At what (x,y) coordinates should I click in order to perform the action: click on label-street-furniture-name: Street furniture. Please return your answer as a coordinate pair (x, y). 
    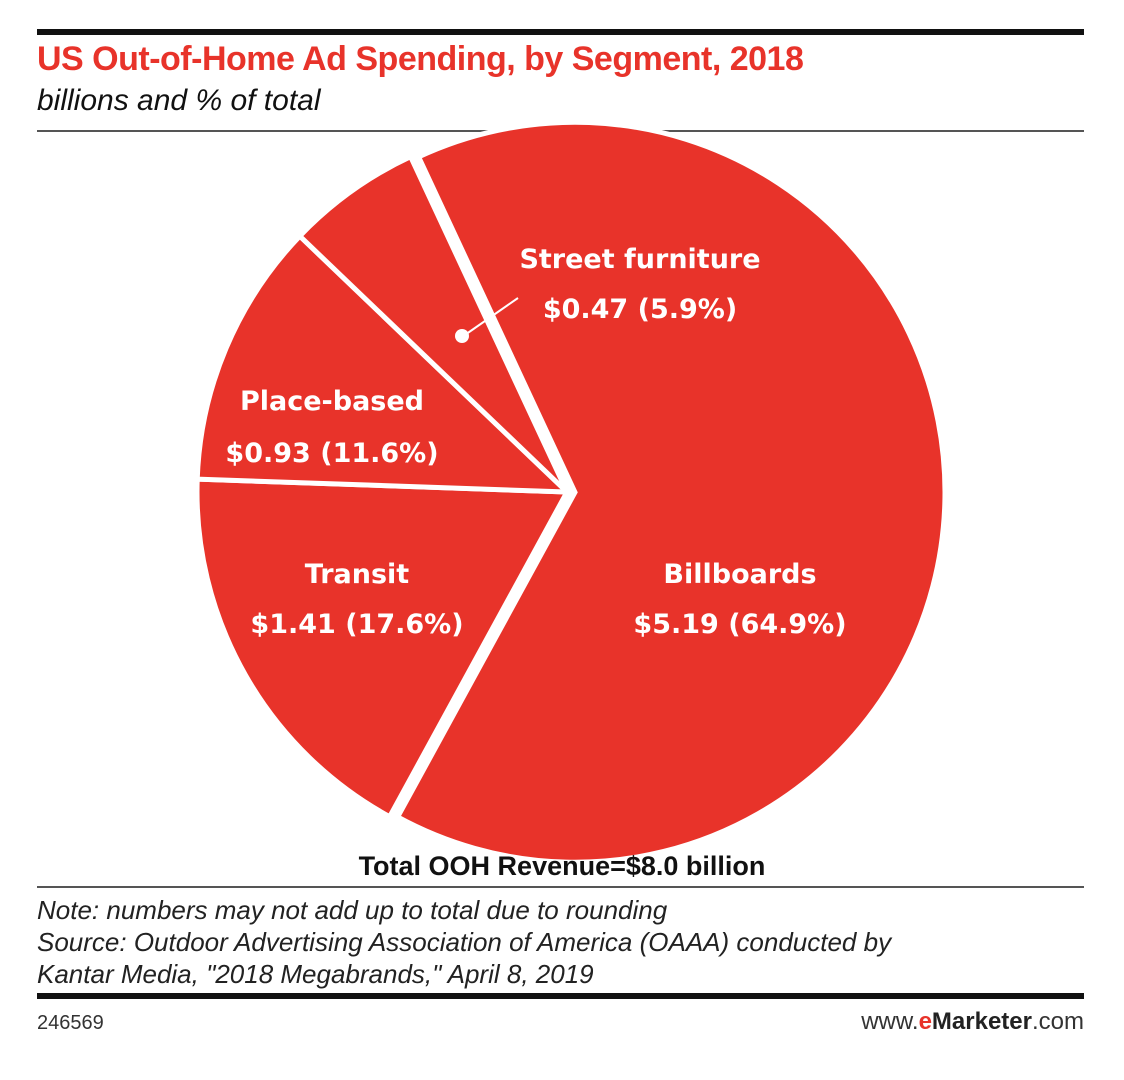
    Looking at the image, I should click on (639, 259).